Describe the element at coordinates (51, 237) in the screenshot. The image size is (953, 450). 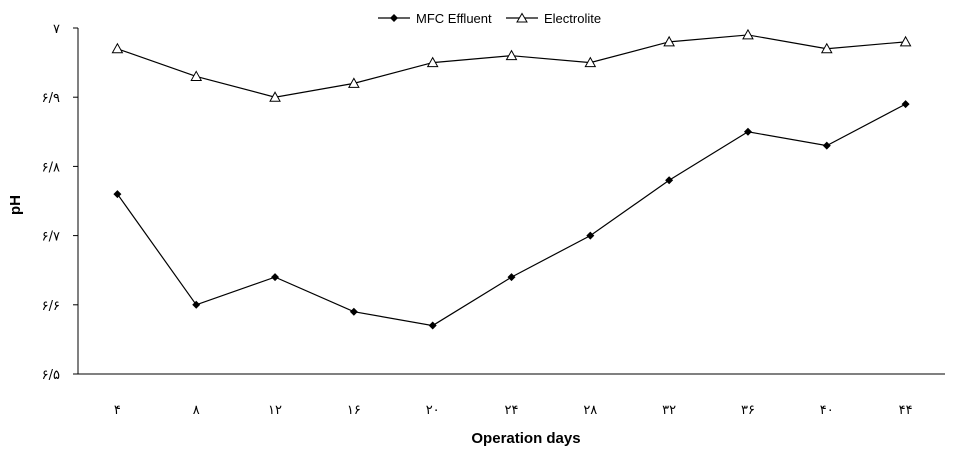
I see `y-tick-label: ۶/۷` at that location.